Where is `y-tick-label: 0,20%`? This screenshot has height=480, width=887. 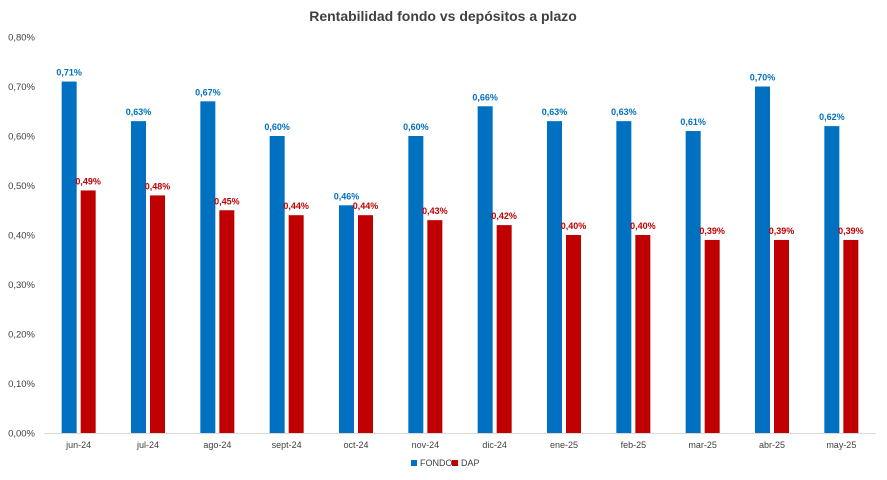
y-tick-label: 0,20% is located at coordinates (21, 335).